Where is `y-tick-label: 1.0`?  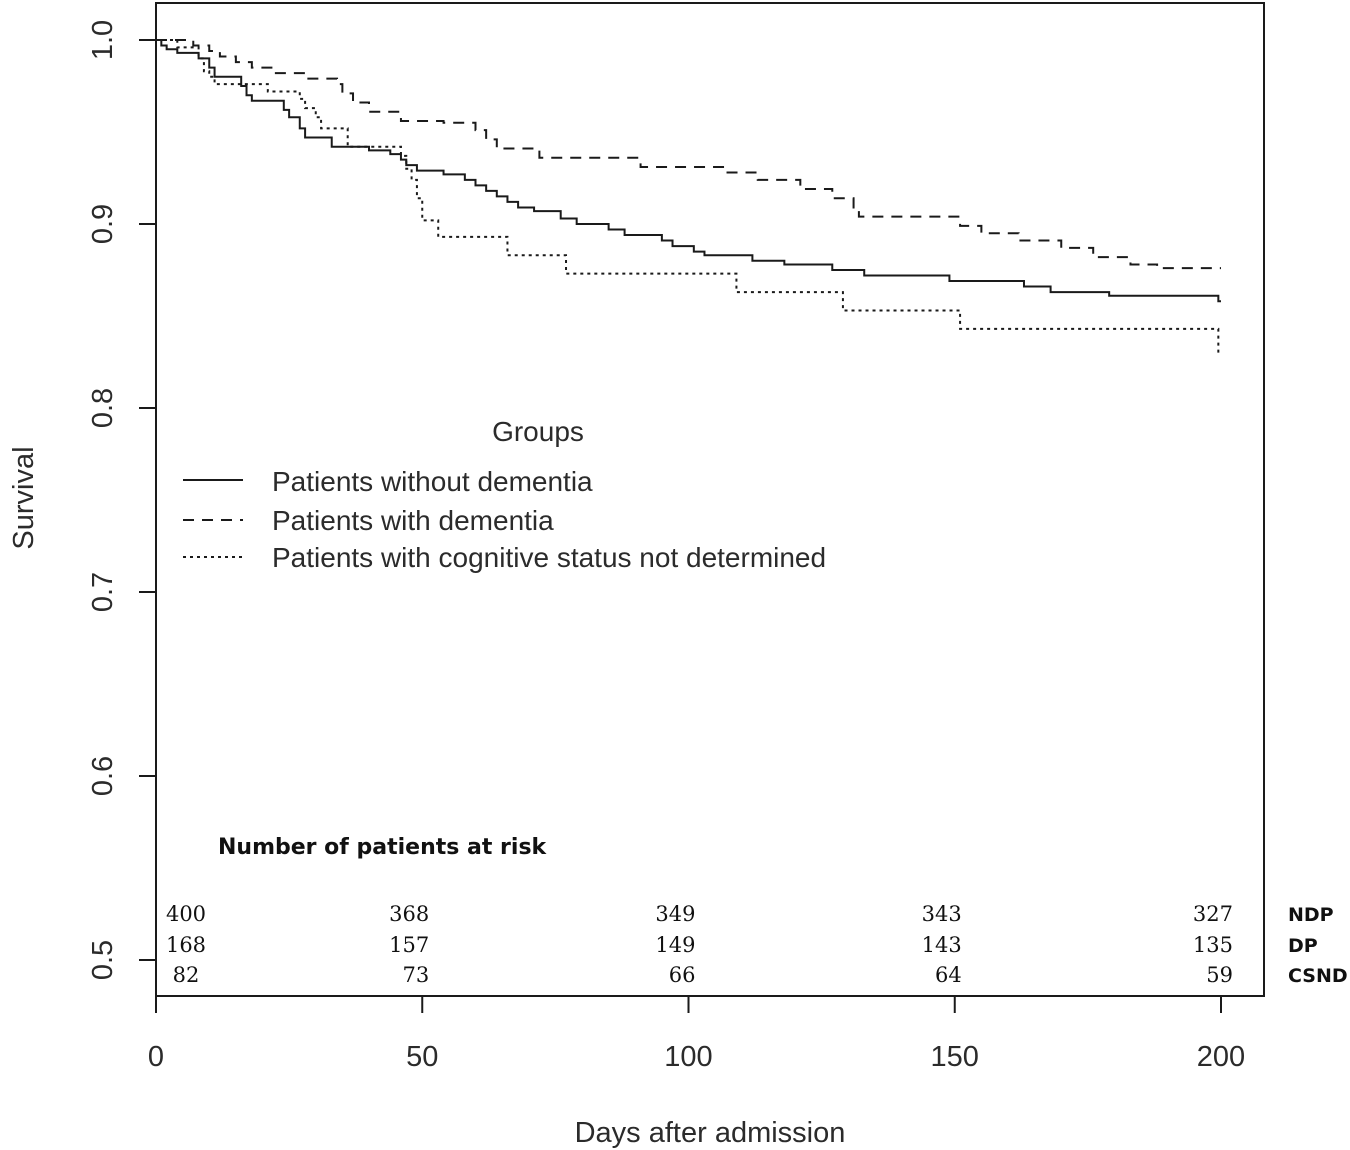 y-tick-label: 1.0 is located at coordinates (103, 40).